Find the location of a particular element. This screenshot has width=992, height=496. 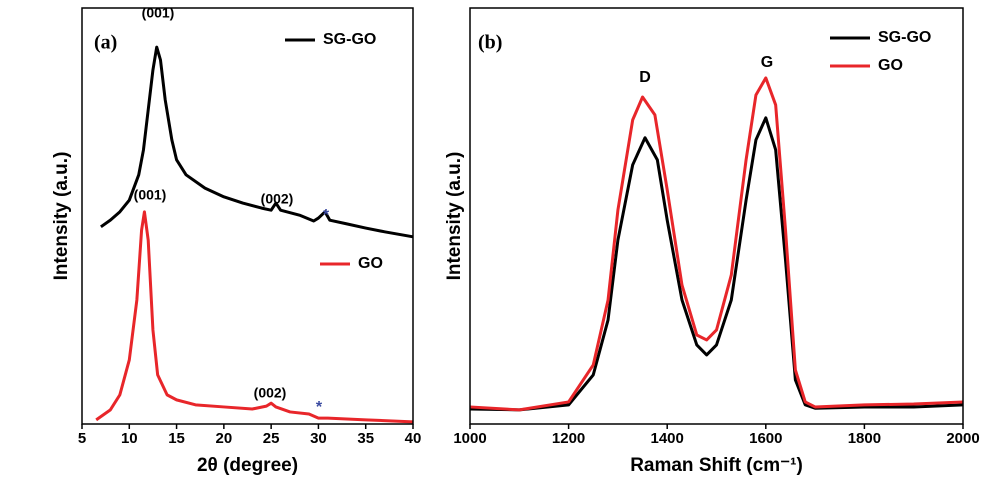

x-axis-title: 2θ (degree) is located at coordinates (247, 465).